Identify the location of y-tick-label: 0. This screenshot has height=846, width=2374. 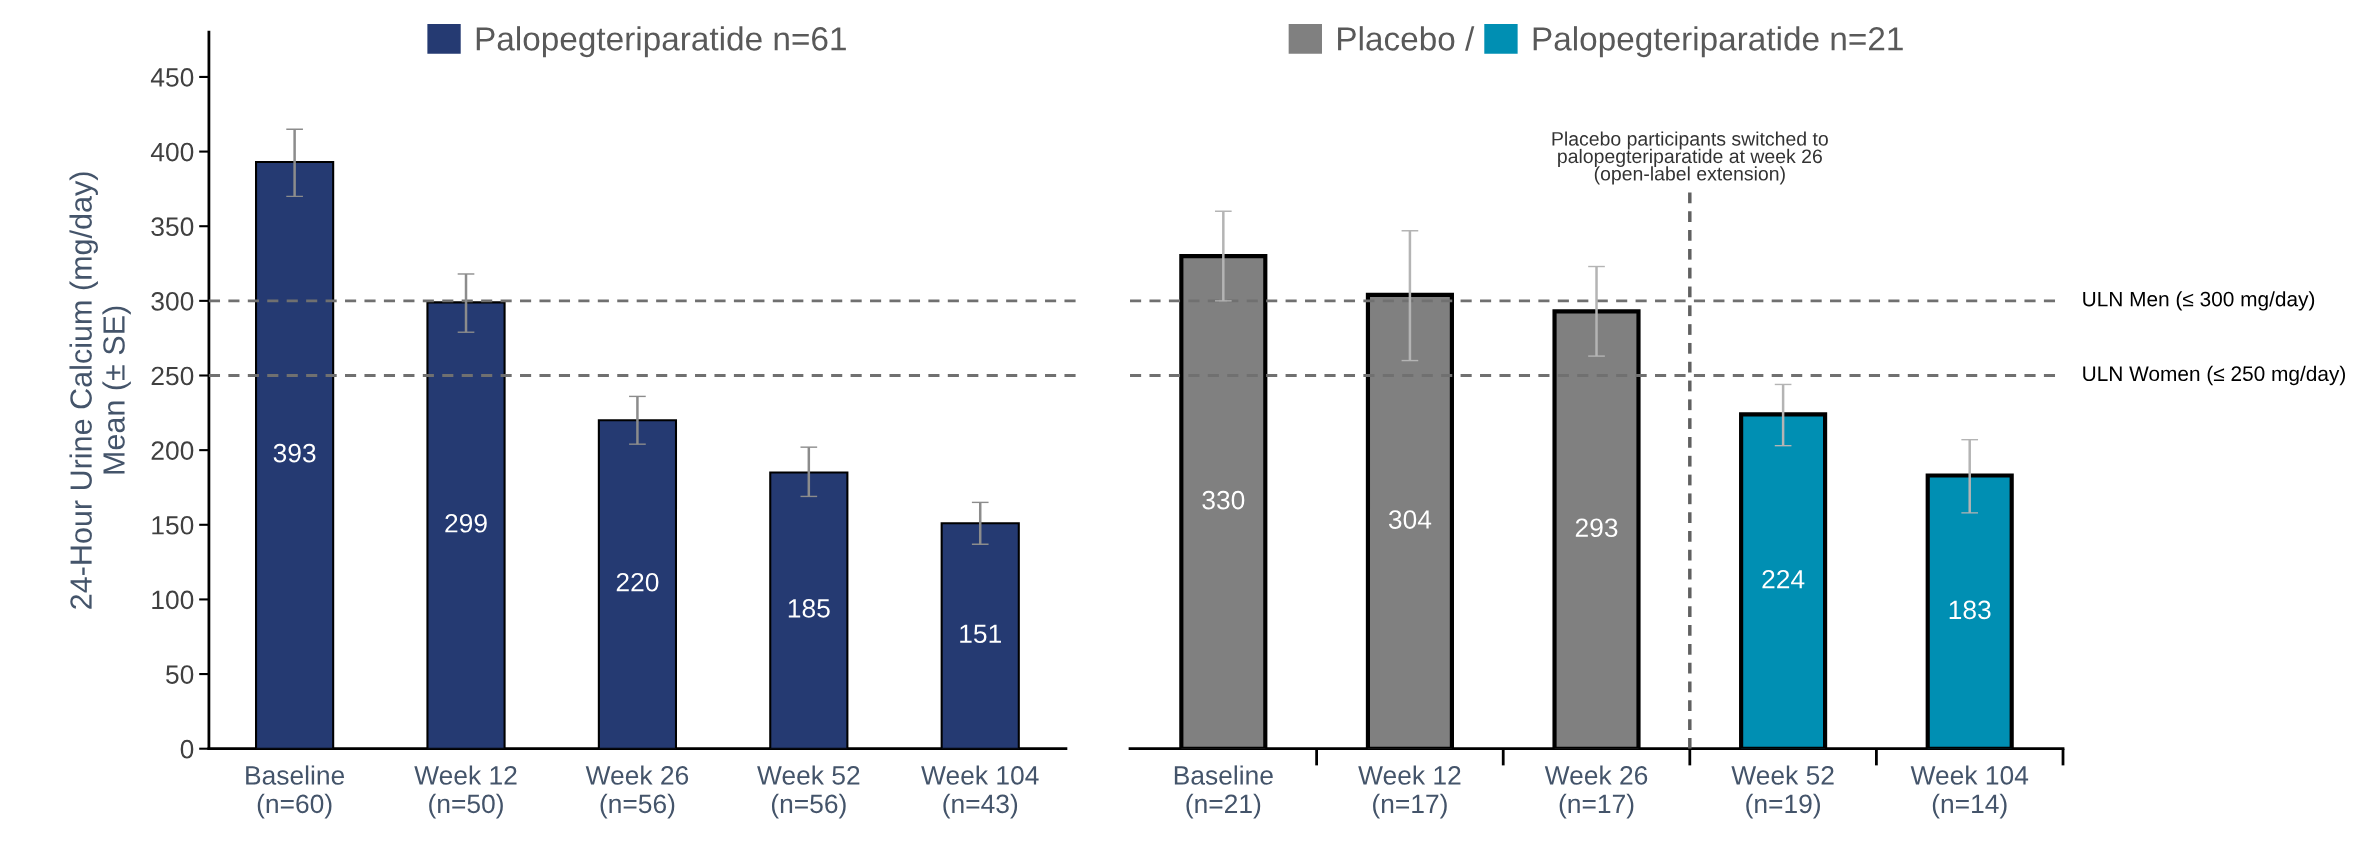
(187, 749).